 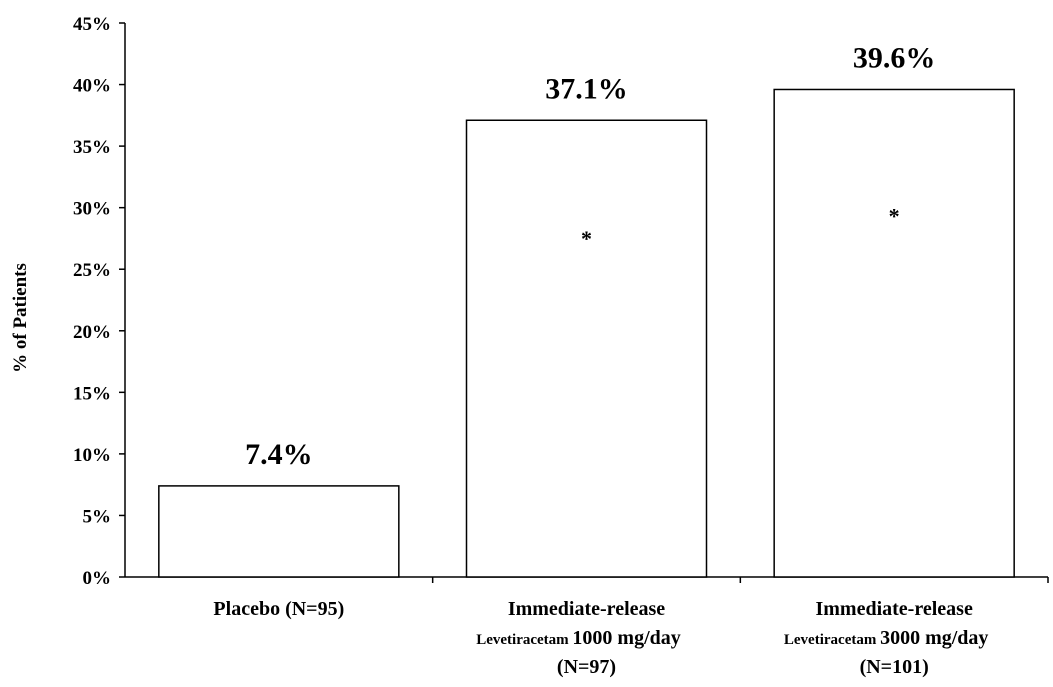 I want to click on data-label: 7.4%, so click(x=279, y=454).